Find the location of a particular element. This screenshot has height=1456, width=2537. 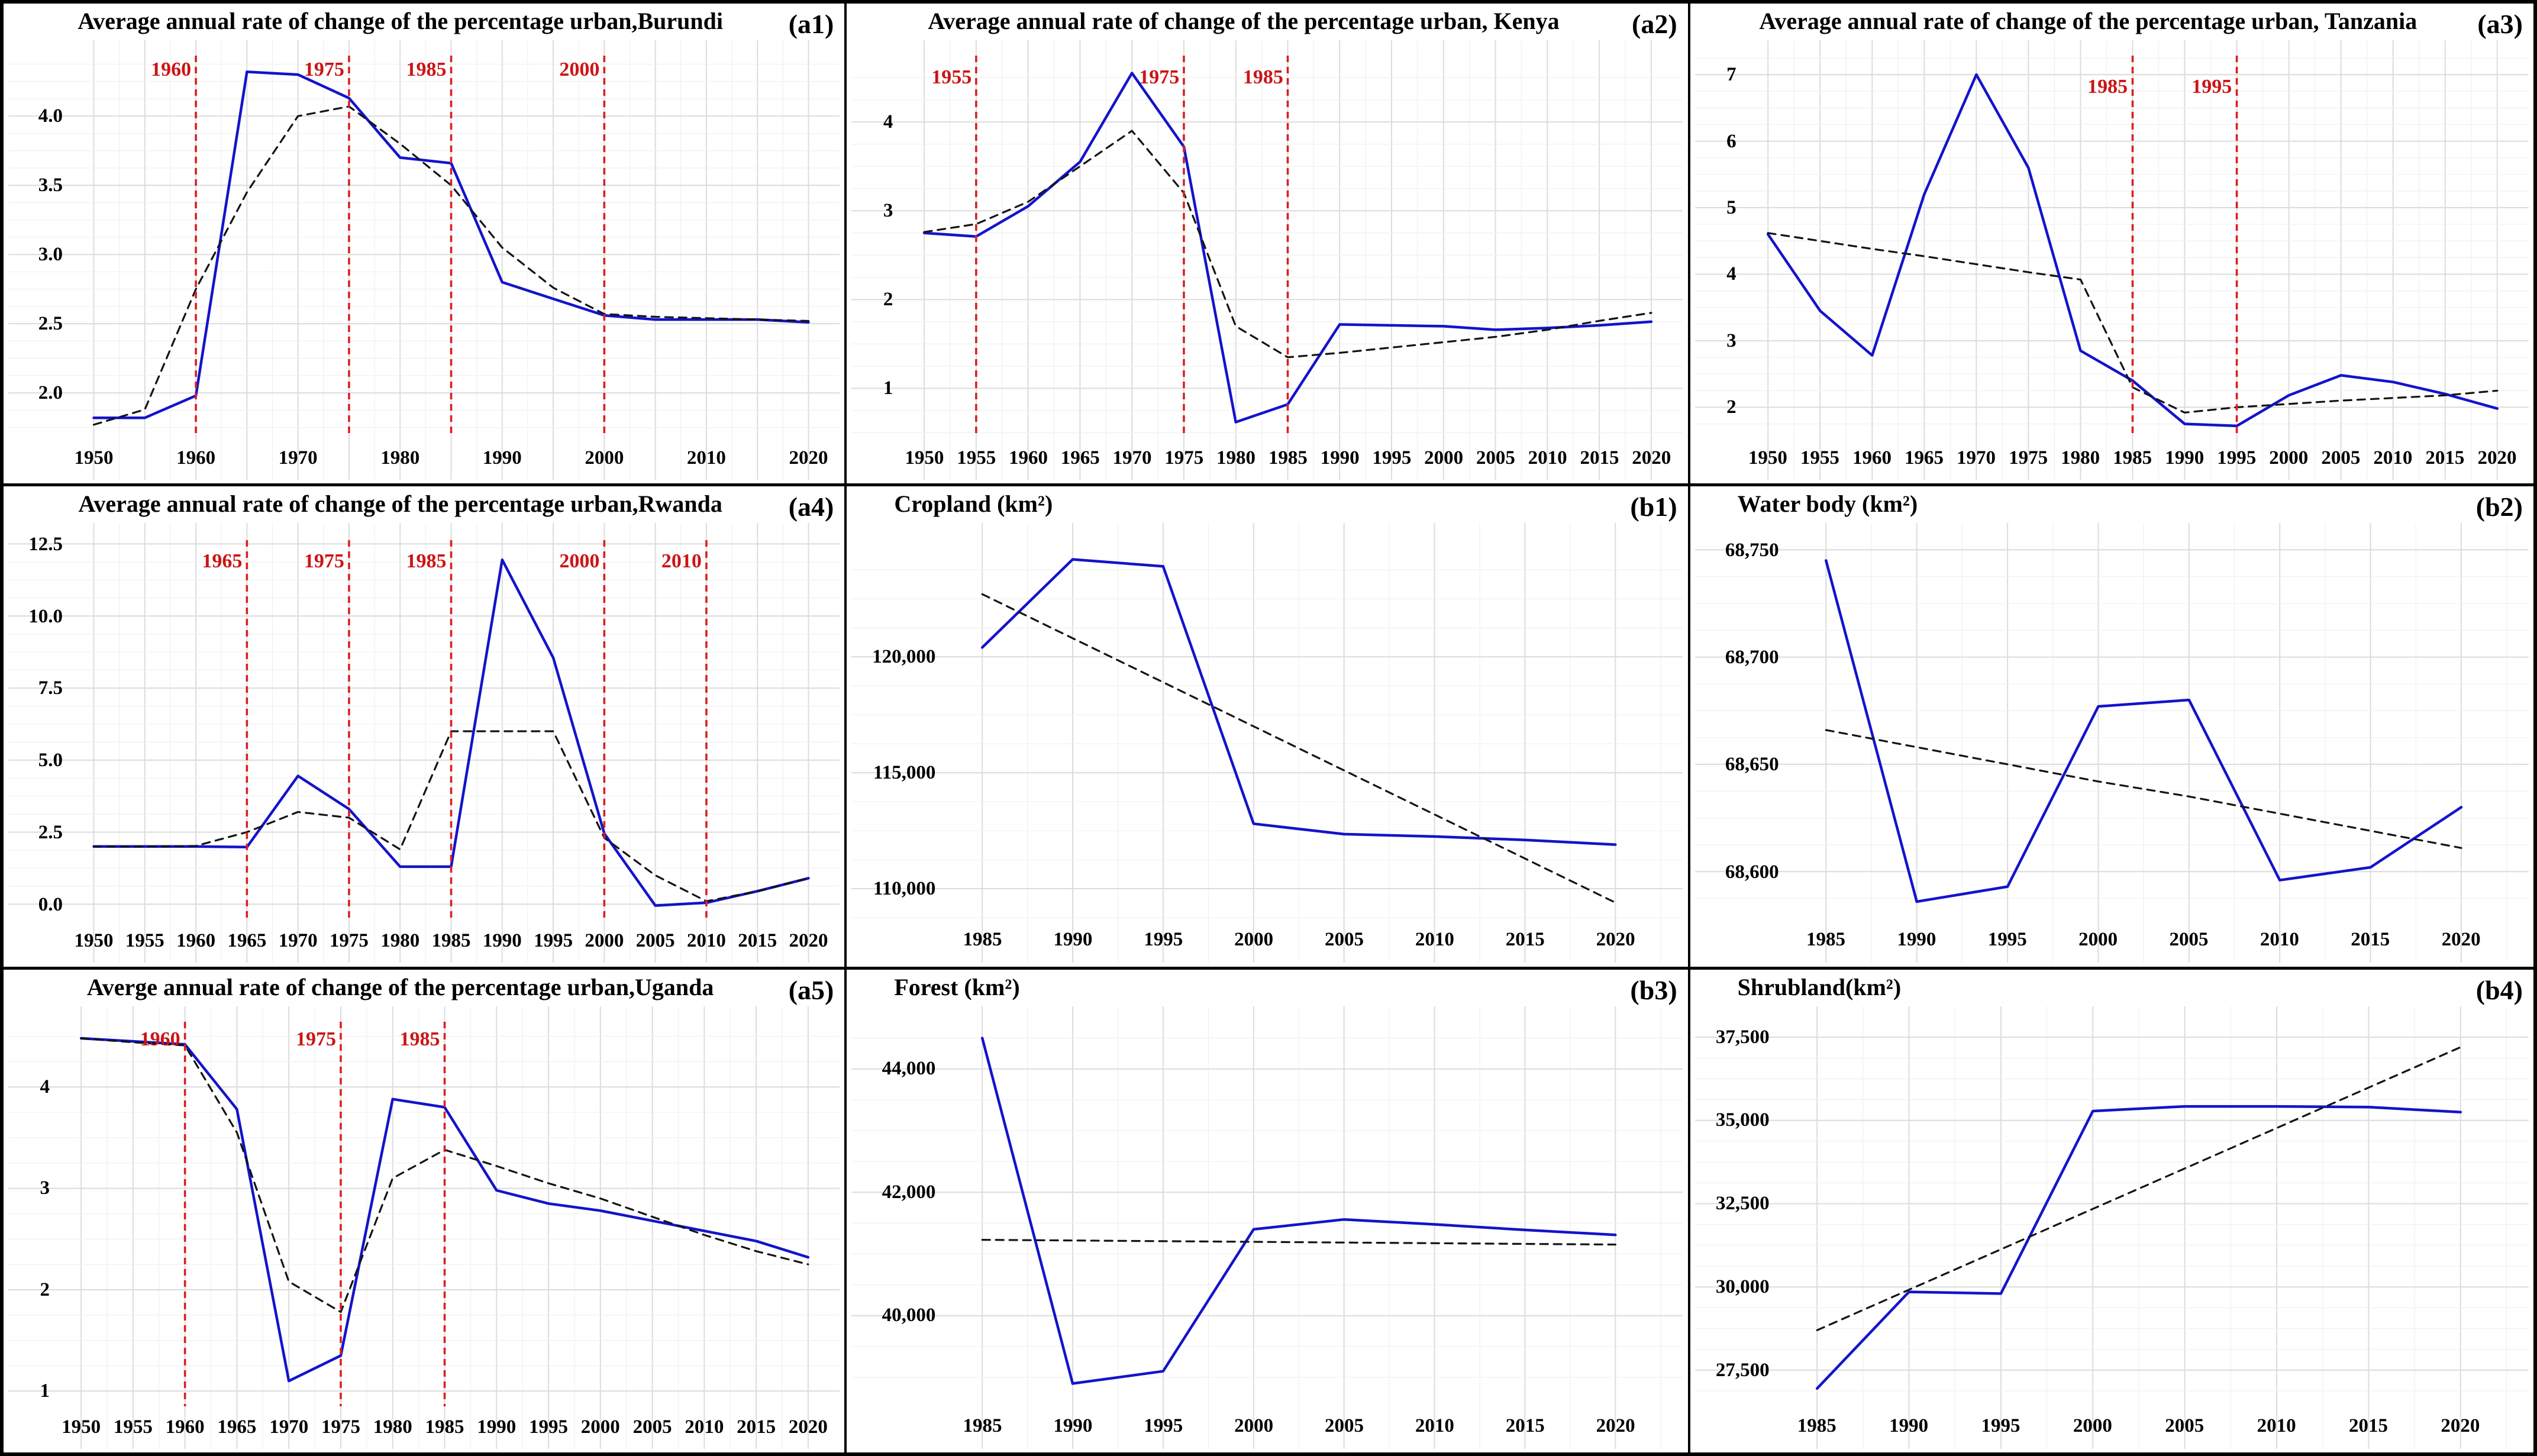

series-trend-line is located at coordinates (2144, 789).